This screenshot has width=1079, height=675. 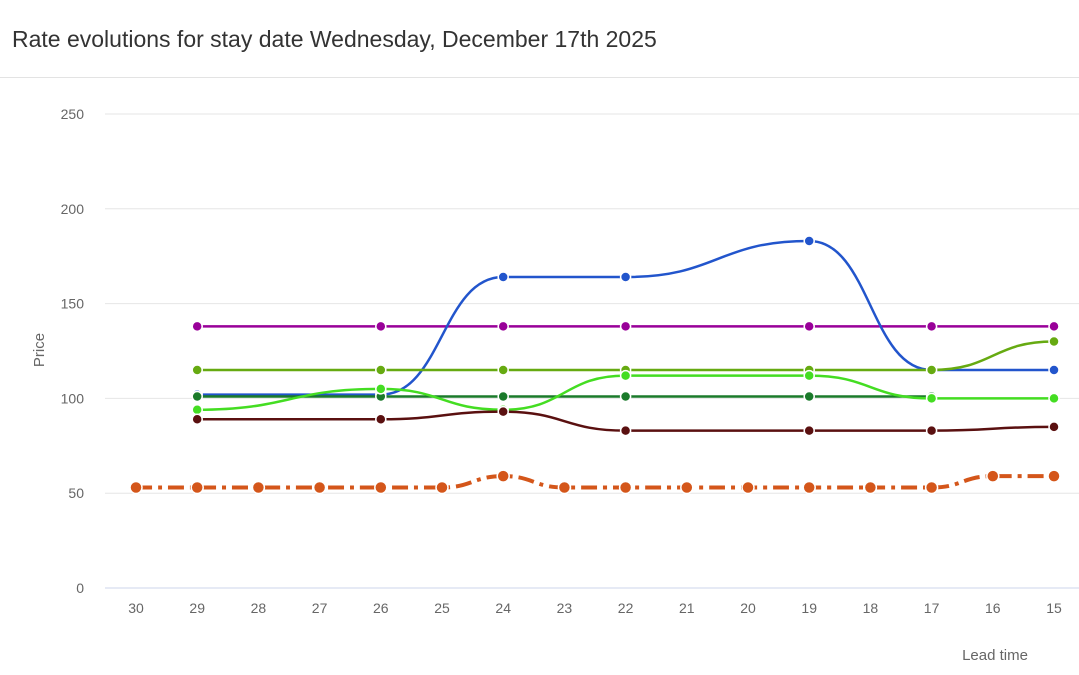 I want to click on x-tick-label: 18, so click(x=871, y=608).